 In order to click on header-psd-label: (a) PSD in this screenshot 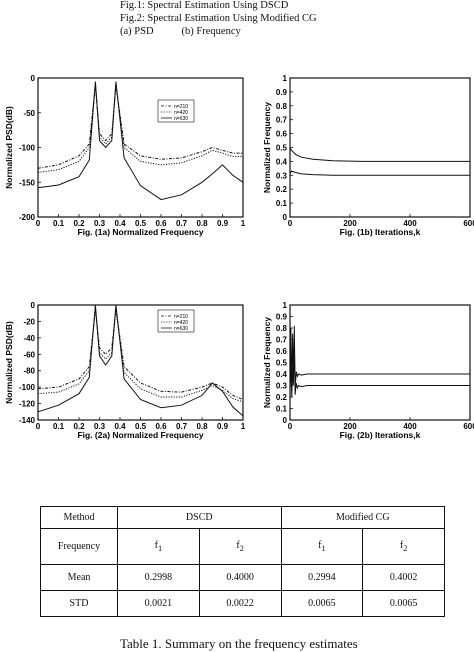, I will do `click(137, 31)`.